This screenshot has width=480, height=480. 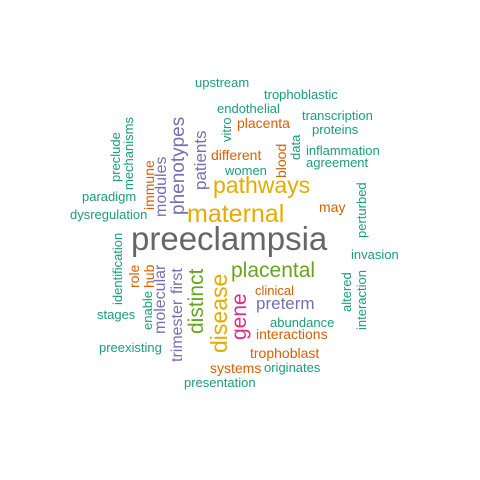 I want to click on word-maternal: maternal, so click(x=236, y=214).